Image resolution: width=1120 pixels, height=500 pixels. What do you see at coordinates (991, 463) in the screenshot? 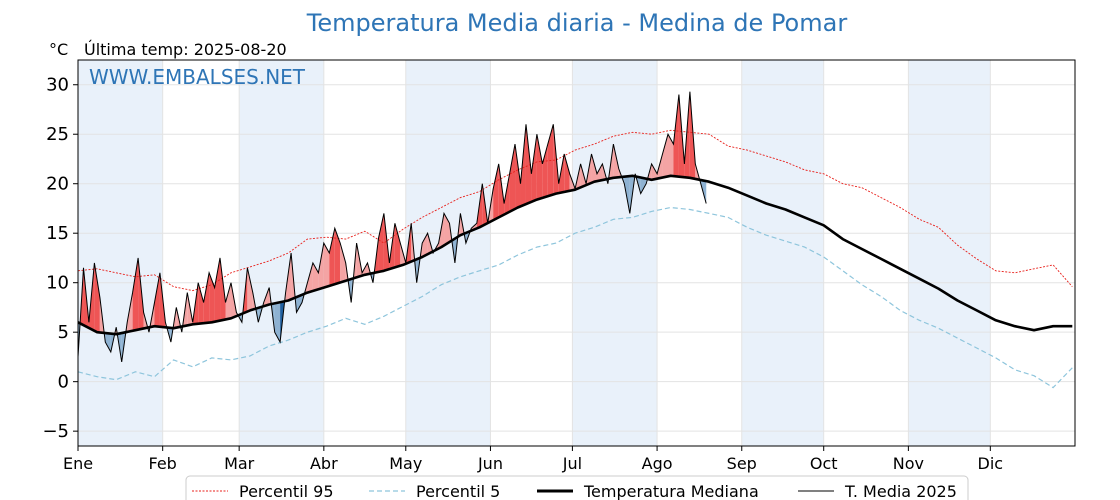
I see `x-tick-label: Dic` at bounding box center [991, 463].